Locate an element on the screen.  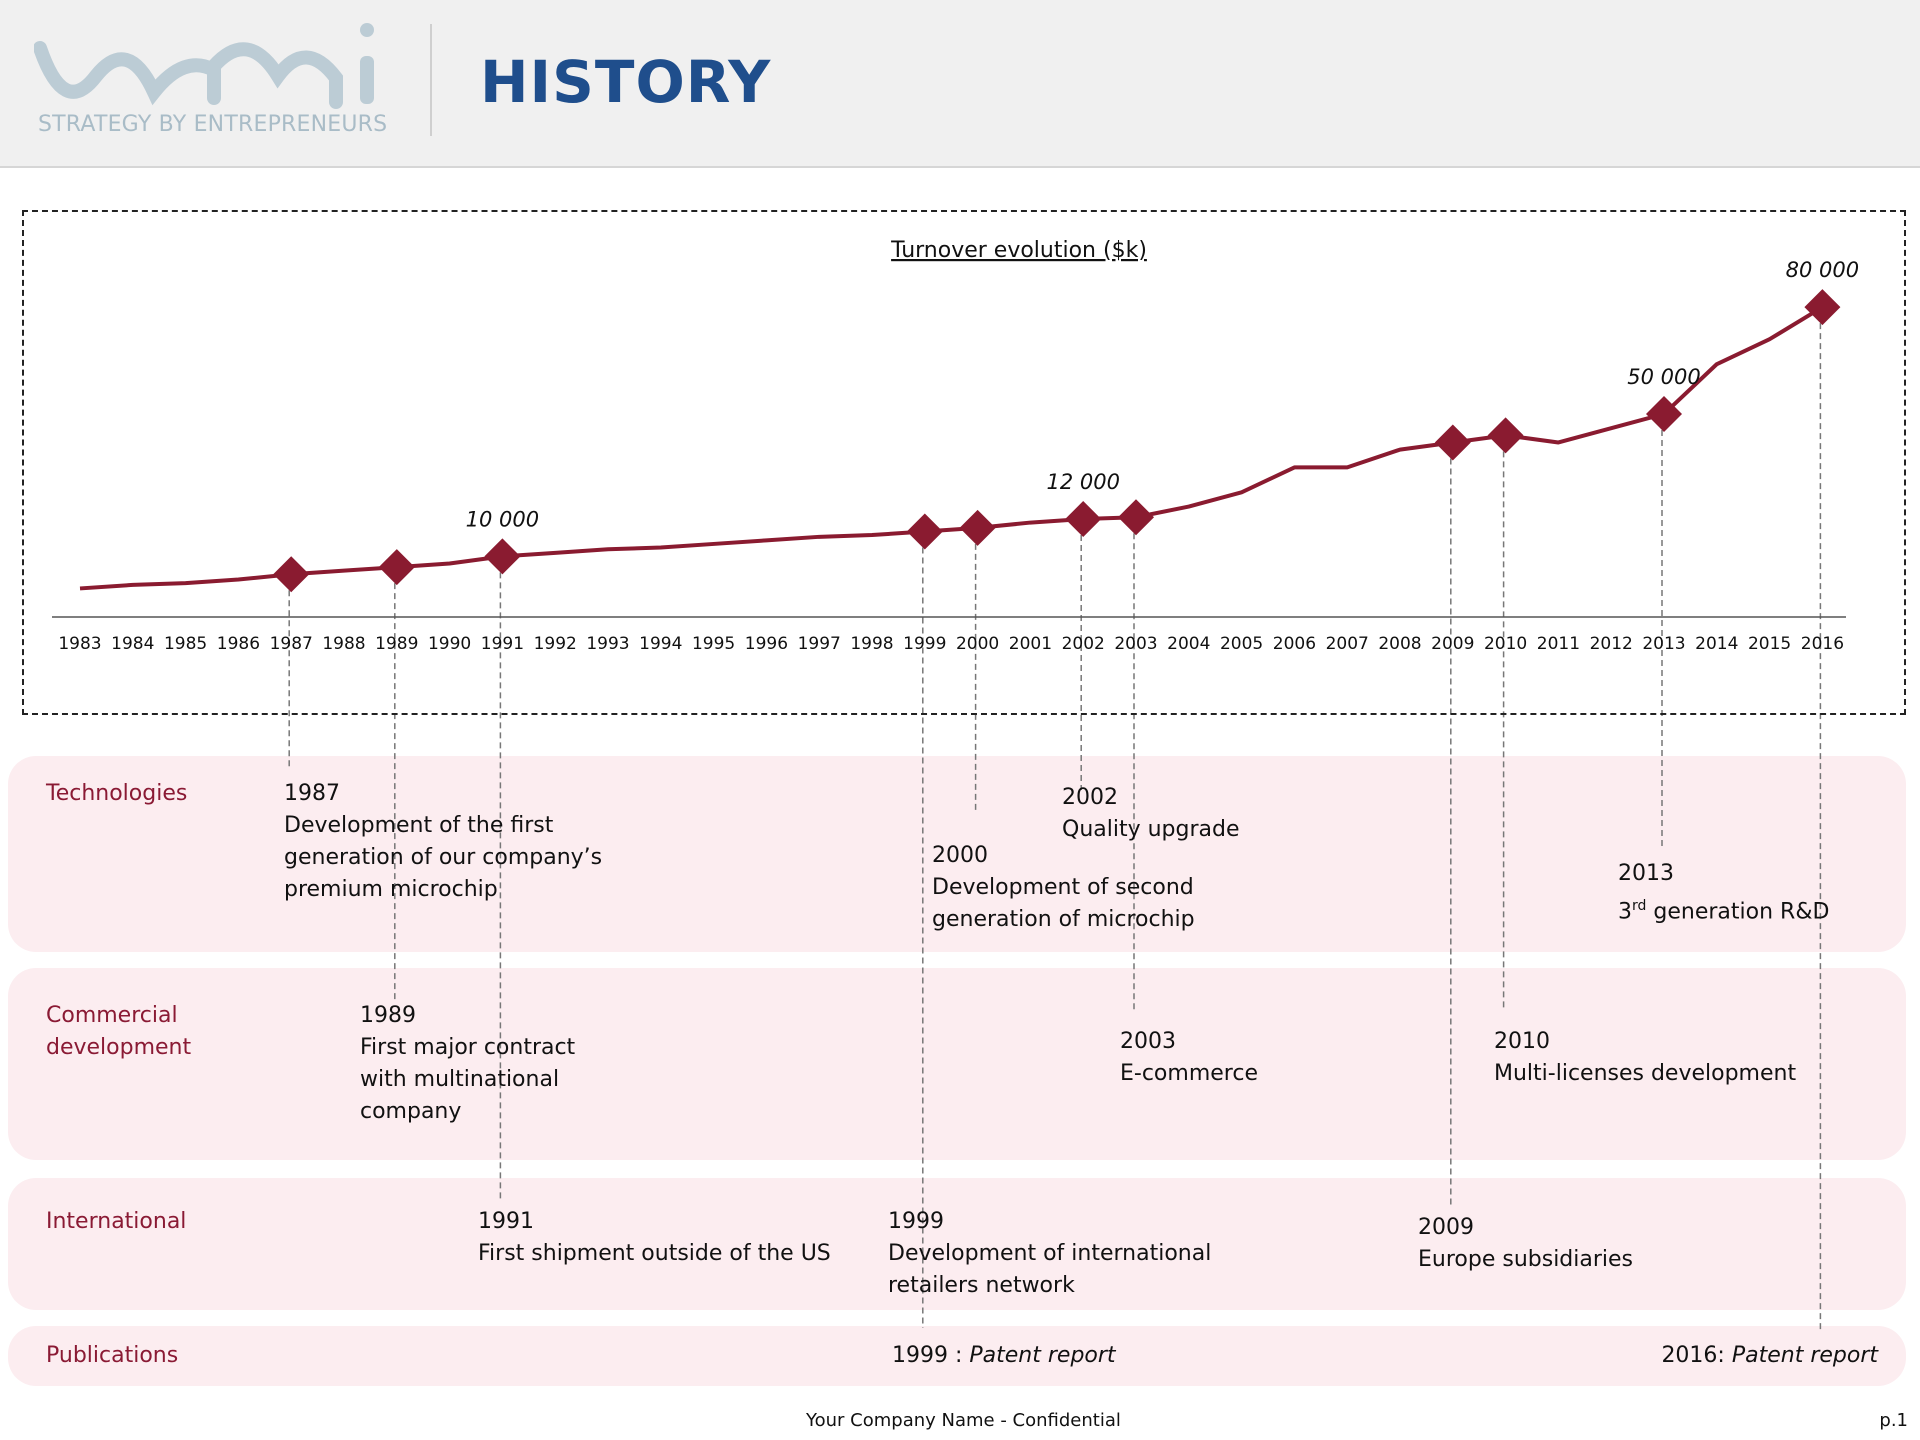
data-label: 50 000 is located at coordinates (1663, 377).